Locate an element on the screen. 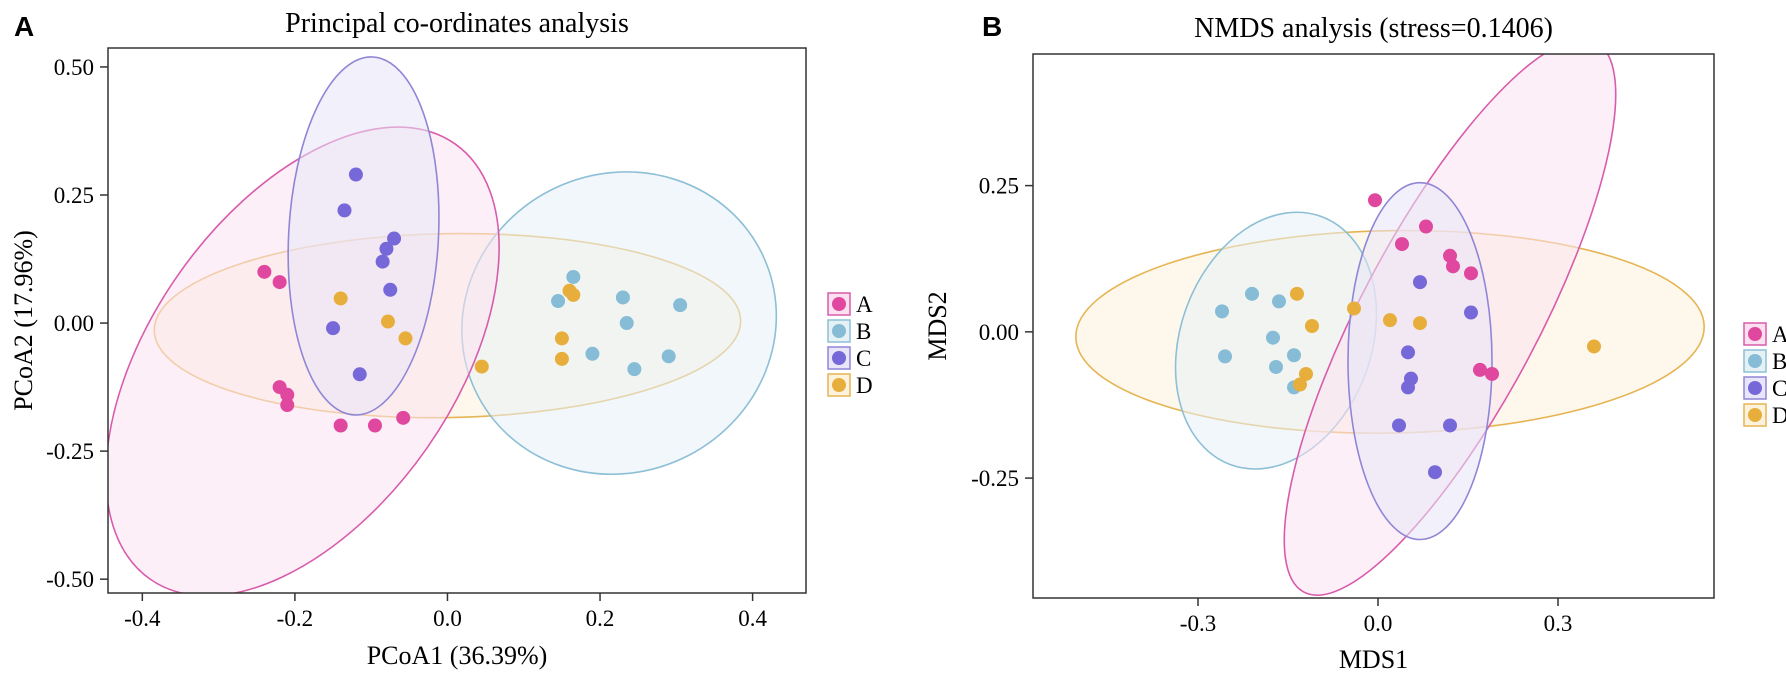  x-axis-label: PCoA1 (36.39%) is located at coordinates (457, 655).